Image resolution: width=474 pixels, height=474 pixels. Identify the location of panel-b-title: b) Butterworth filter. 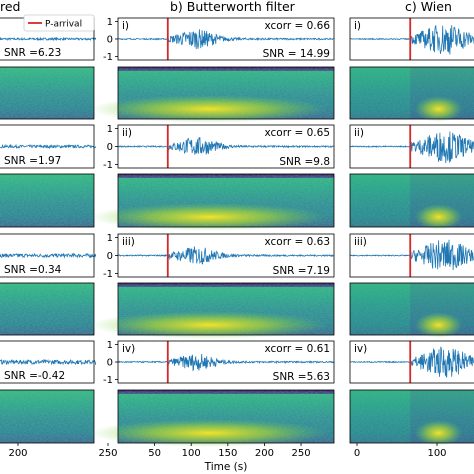
(232, 7).